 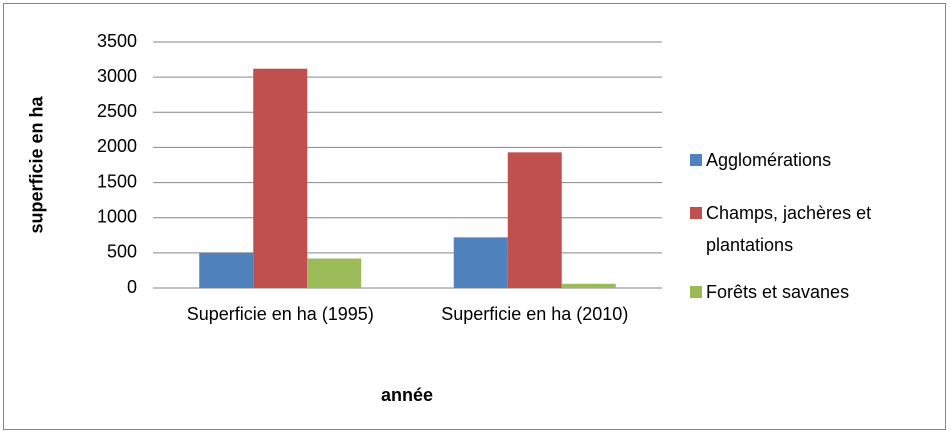 What do you see at coordinates (535, 314) in the screenshot?
I see `x-tick-label: Superficie en ha (2010)` at bounding box center [535, 314].